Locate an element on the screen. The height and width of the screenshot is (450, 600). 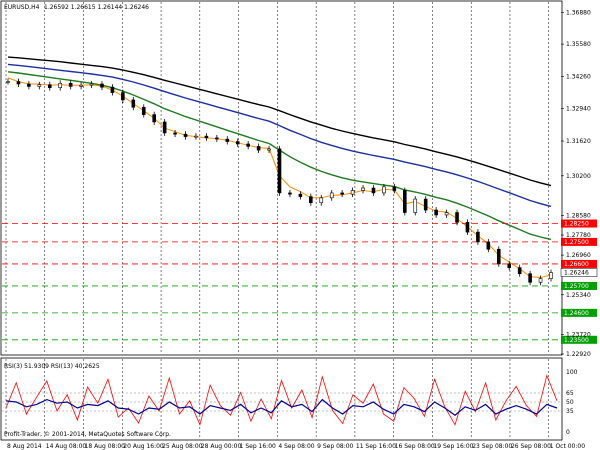
time-tick-label: 9 Sep 08:00 is located at coordinates (335, 446).